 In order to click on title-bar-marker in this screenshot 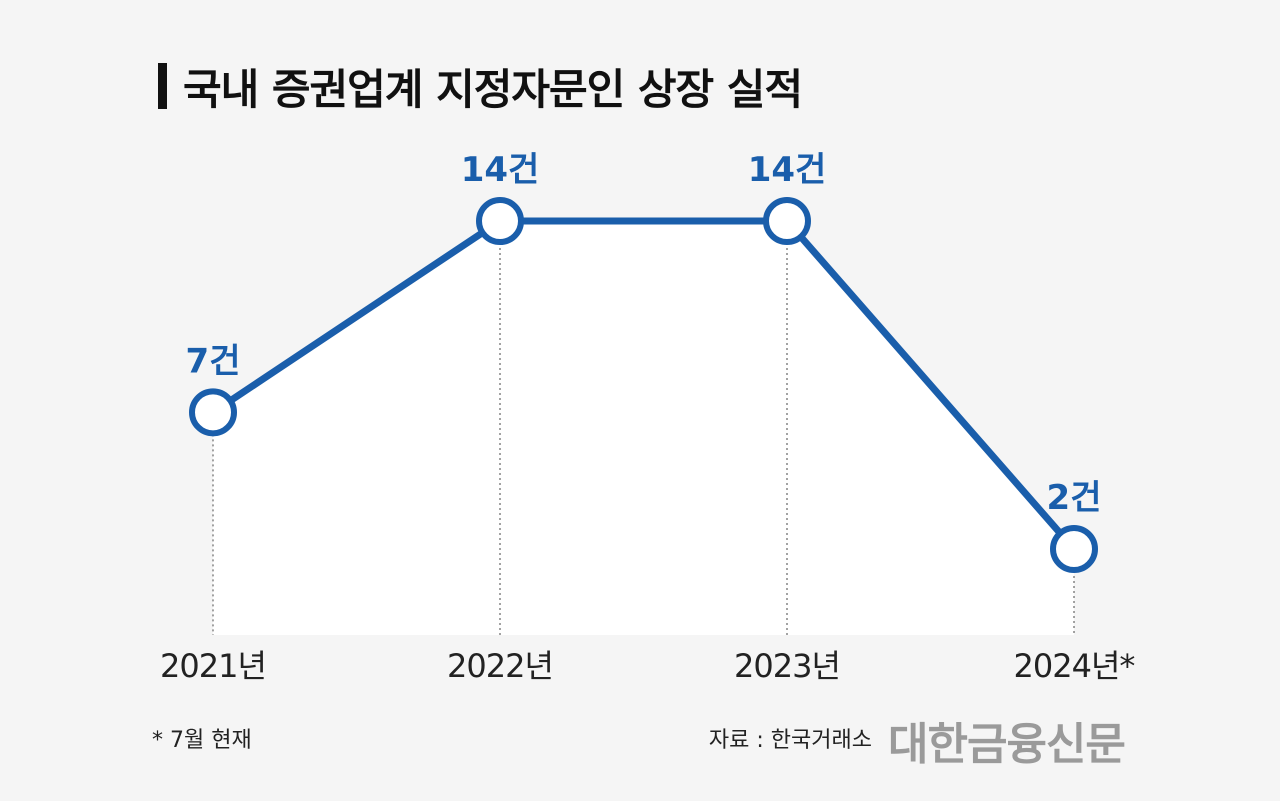, I will do `click(162, 86)`.